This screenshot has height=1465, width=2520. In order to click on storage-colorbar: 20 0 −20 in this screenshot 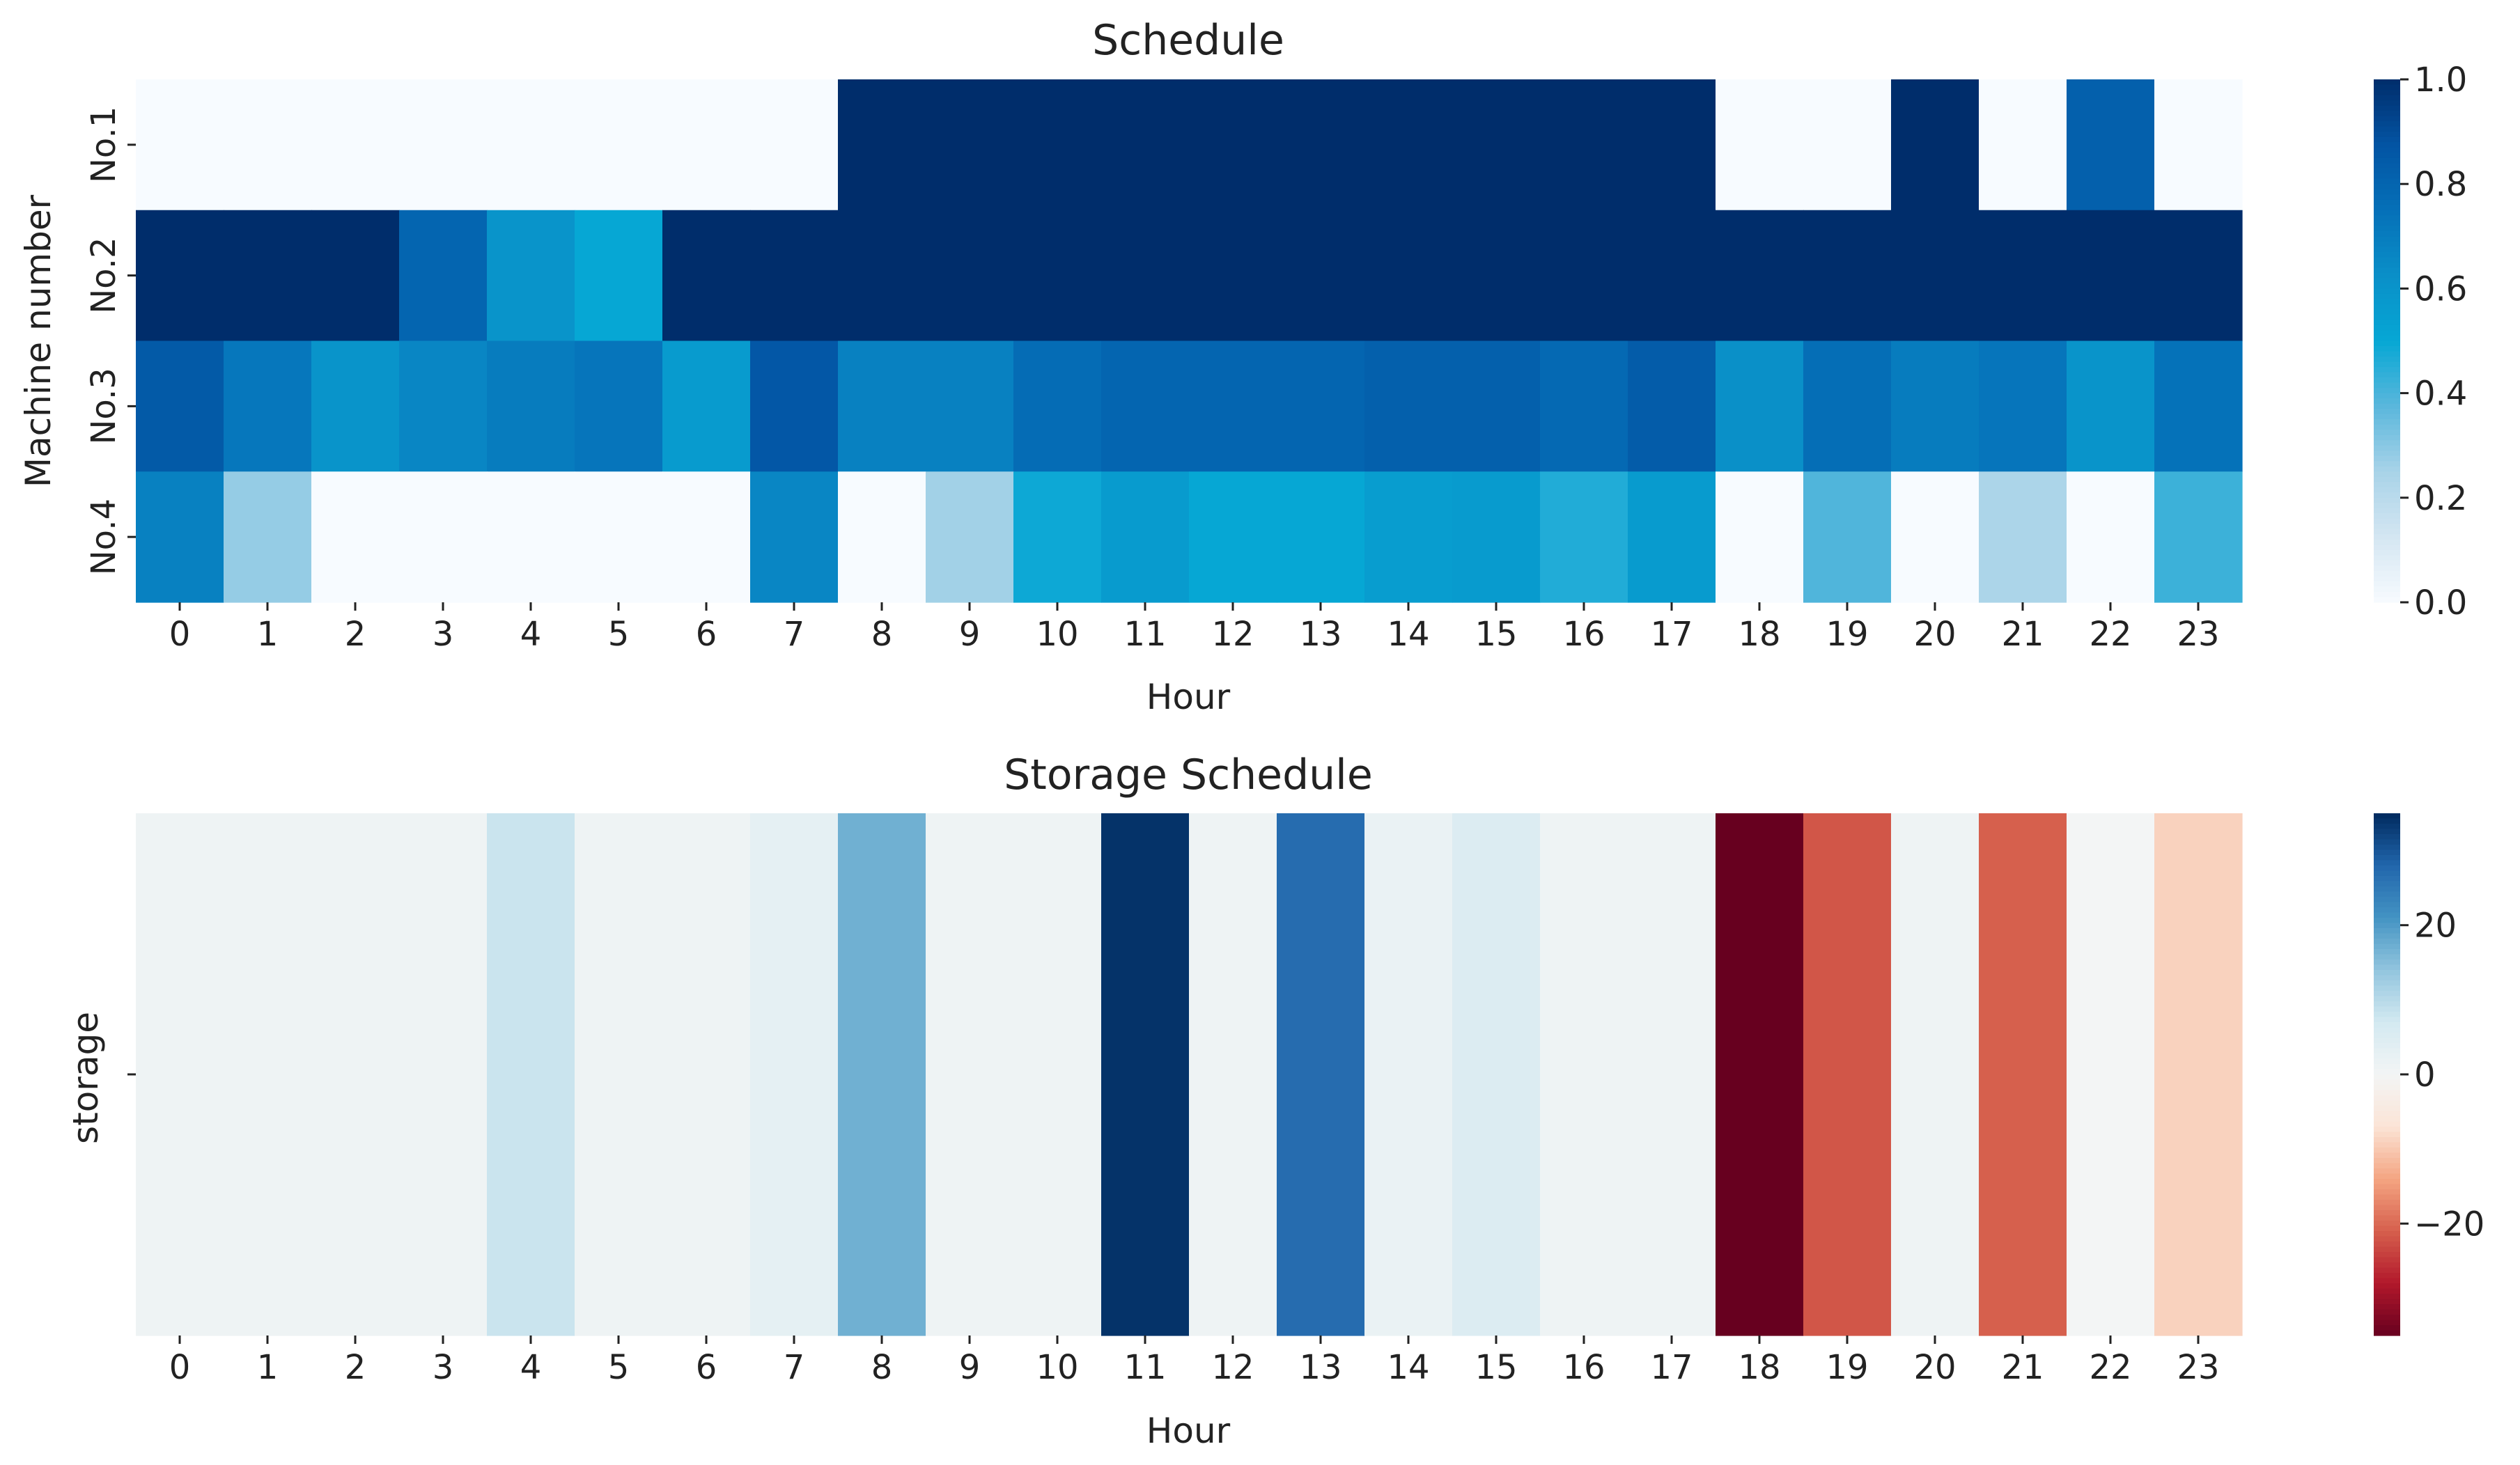, I will do `click(2429, 1075)`.